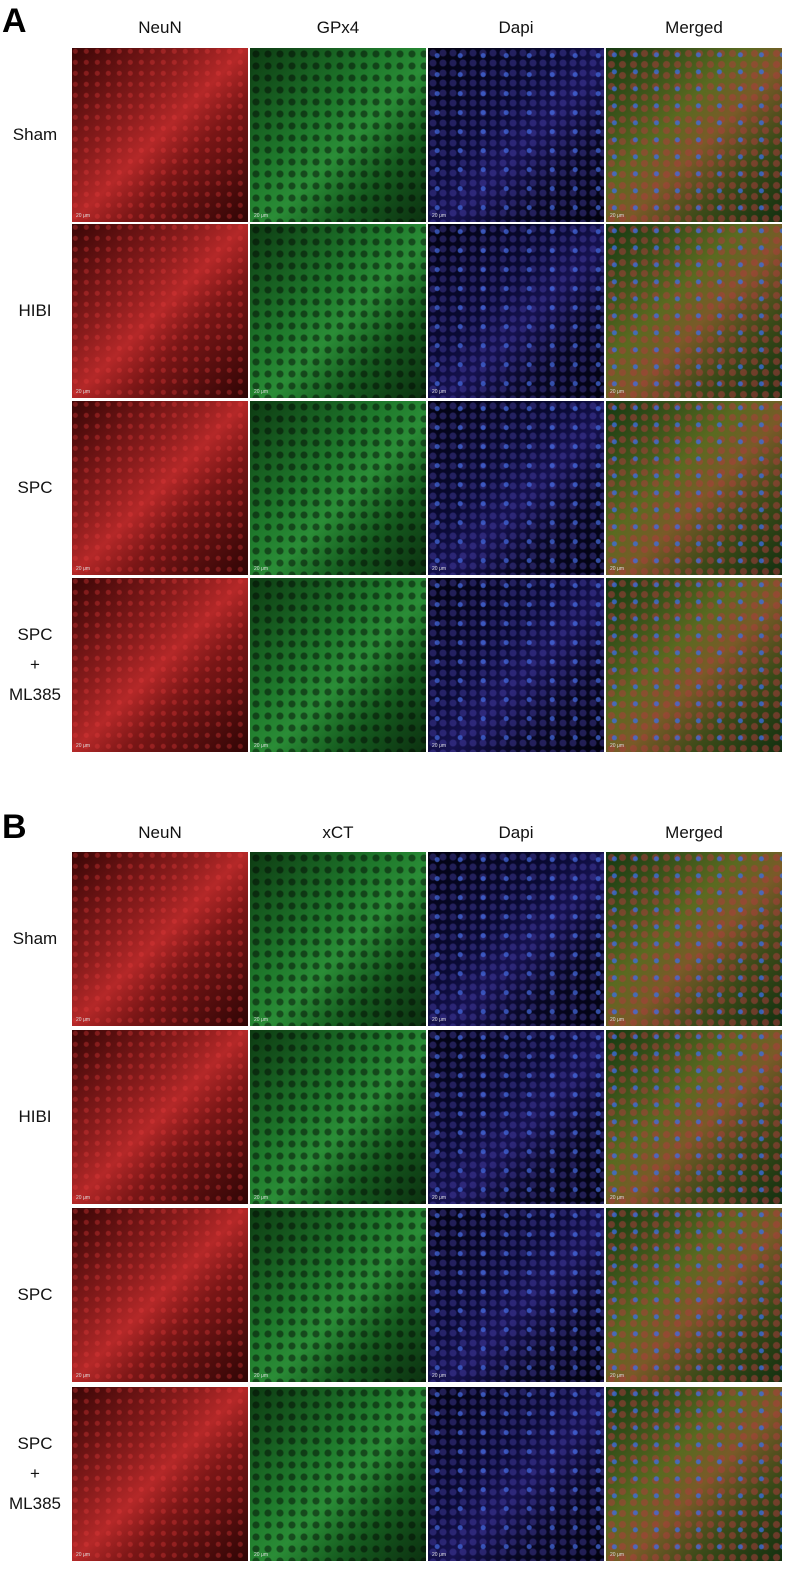 The width and height of the screenshot is (800, 1590). I want to click on column-label: xCT, so click(338, 832).